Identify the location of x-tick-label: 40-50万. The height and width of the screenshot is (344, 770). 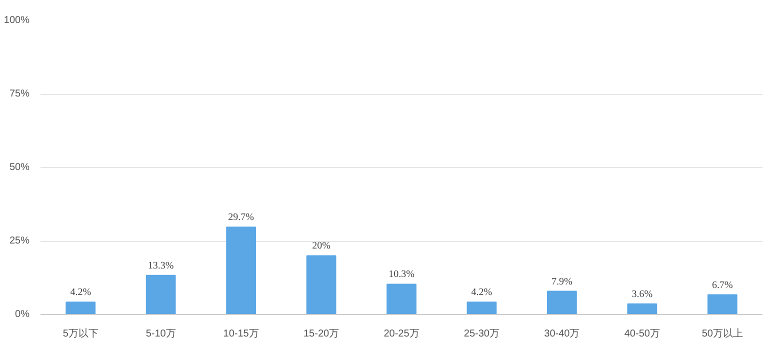
(642, 334).